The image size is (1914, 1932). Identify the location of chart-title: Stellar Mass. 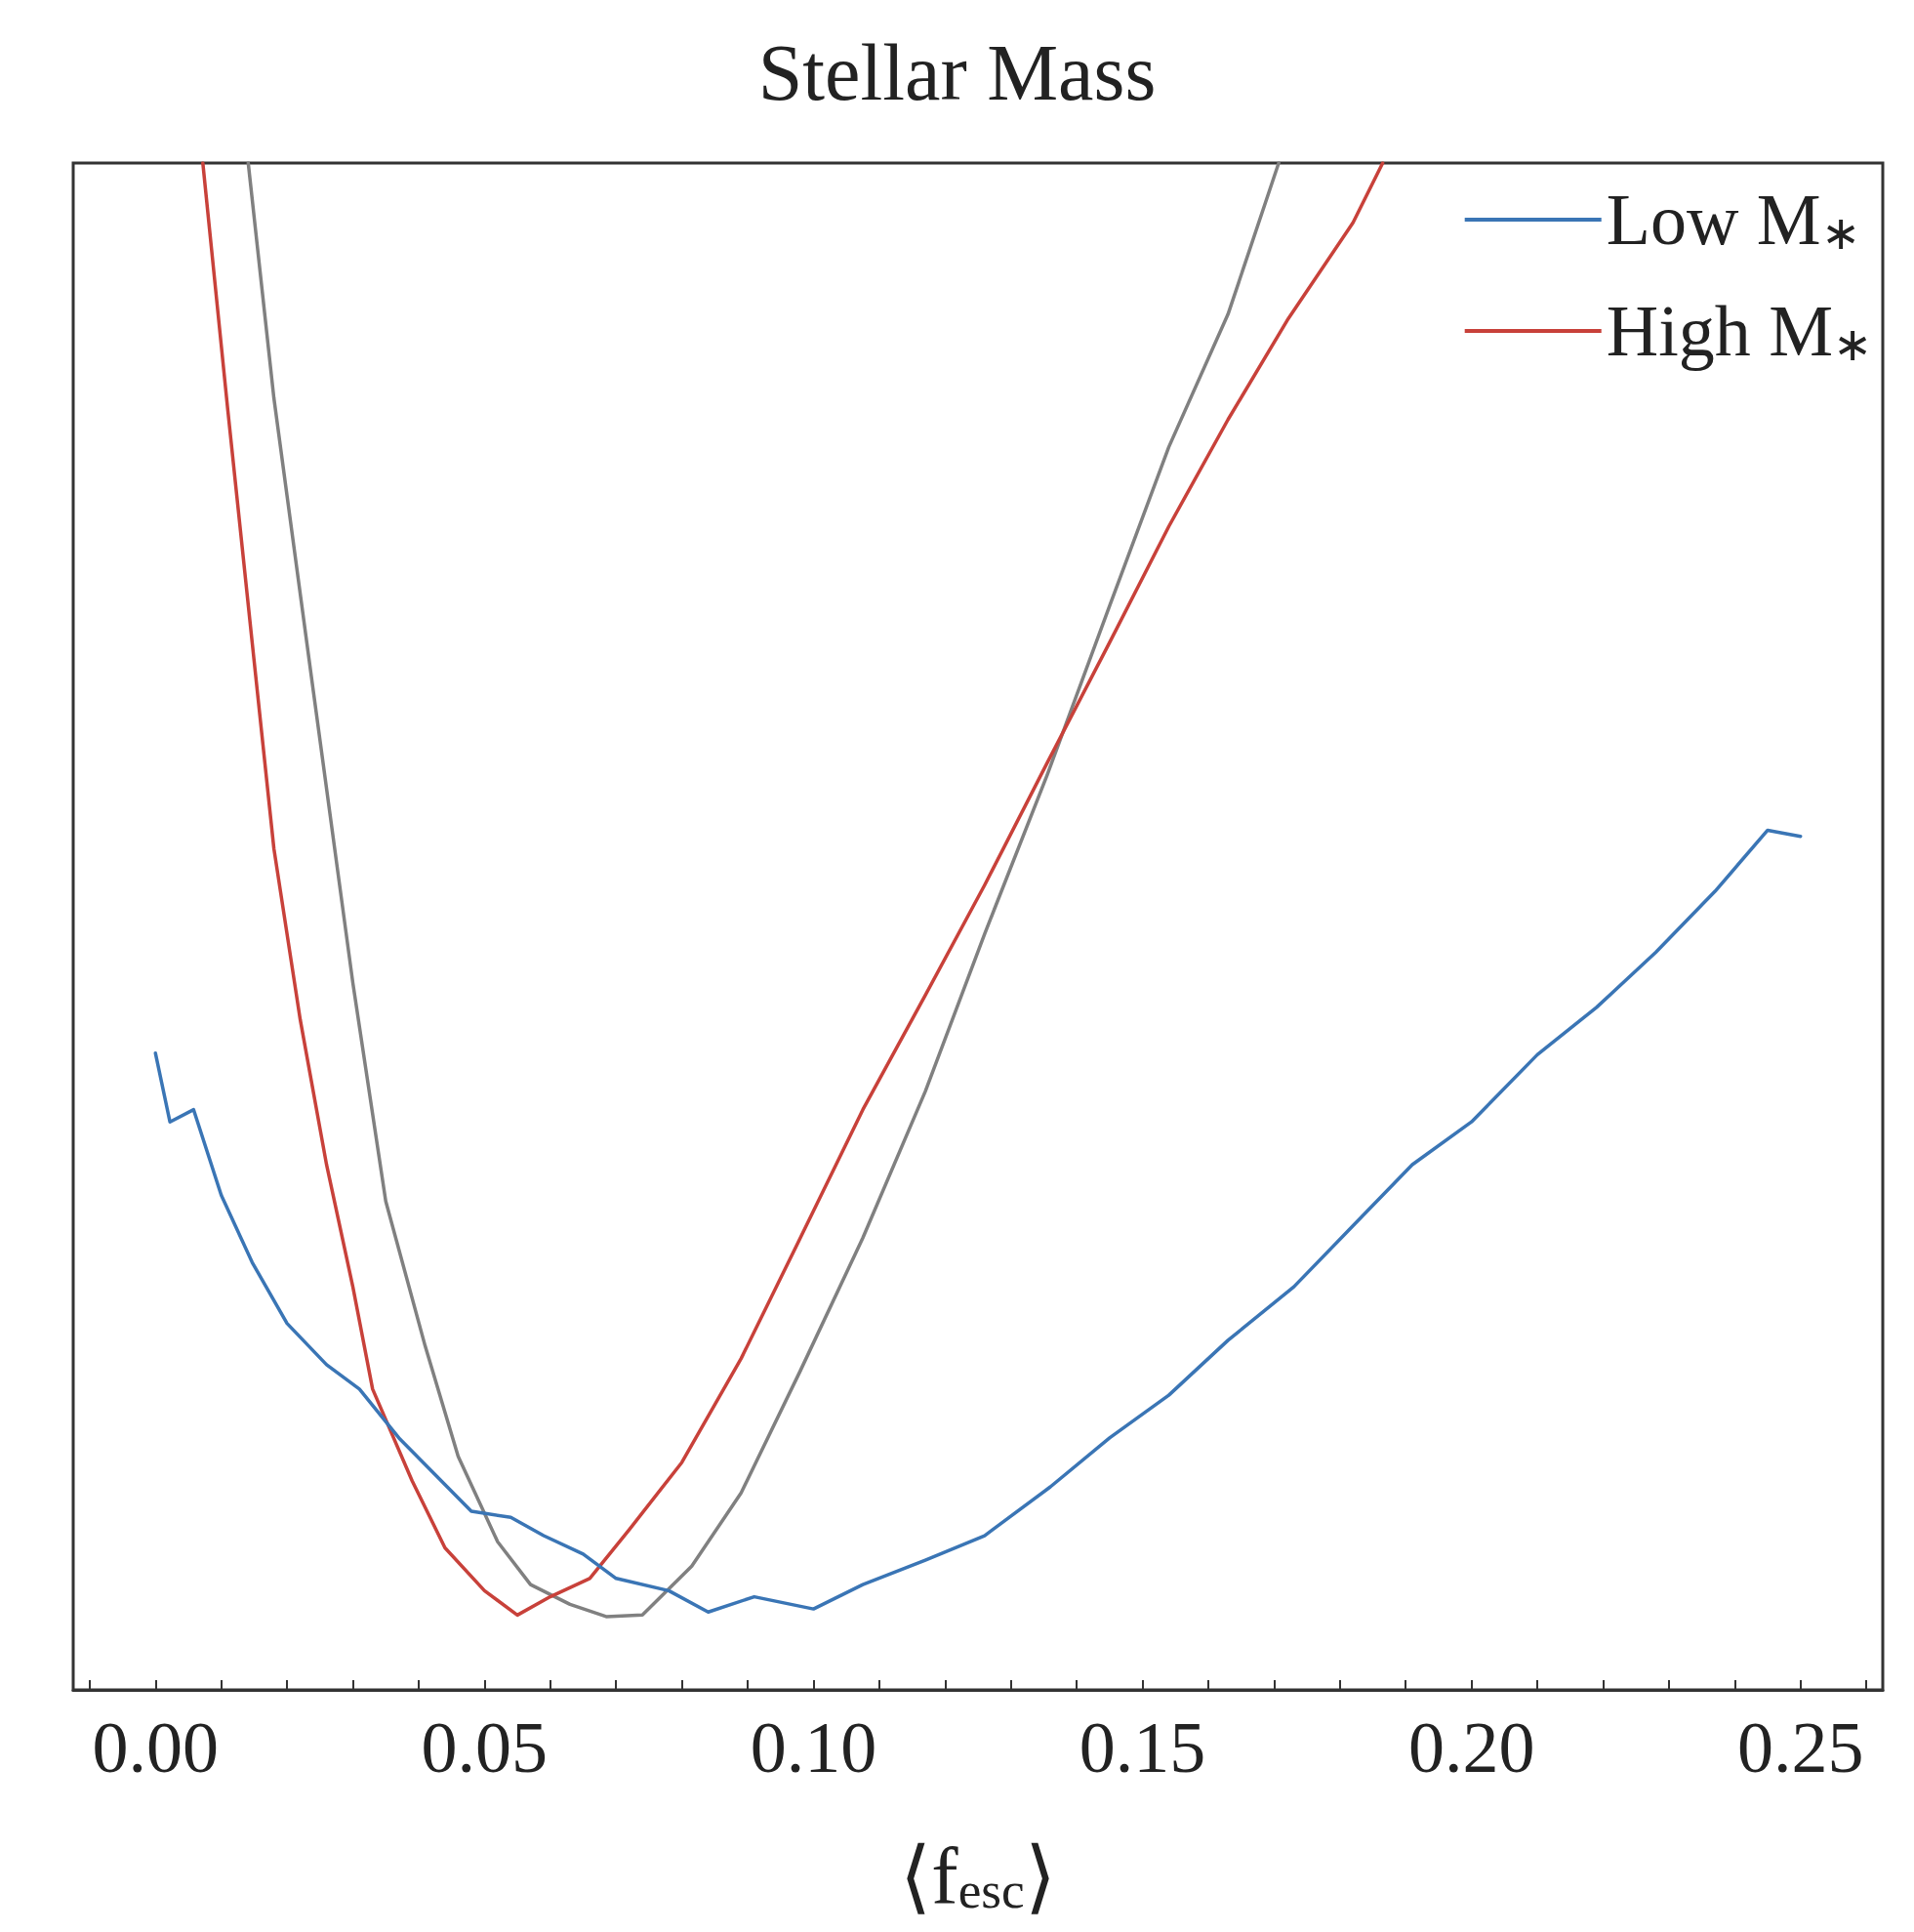
(957, 72).